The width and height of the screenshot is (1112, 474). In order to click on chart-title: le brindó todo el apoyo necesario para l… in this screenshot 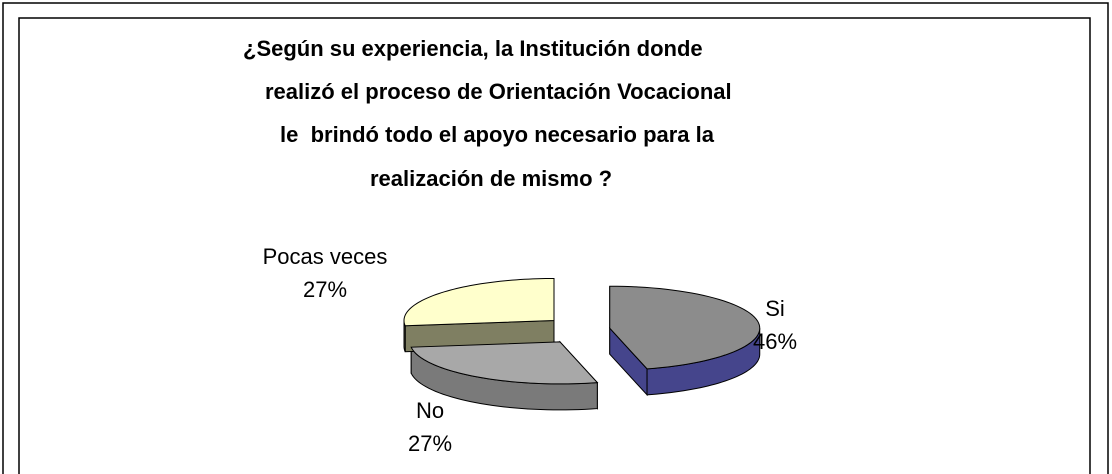, I will do `click(497, 134)`.